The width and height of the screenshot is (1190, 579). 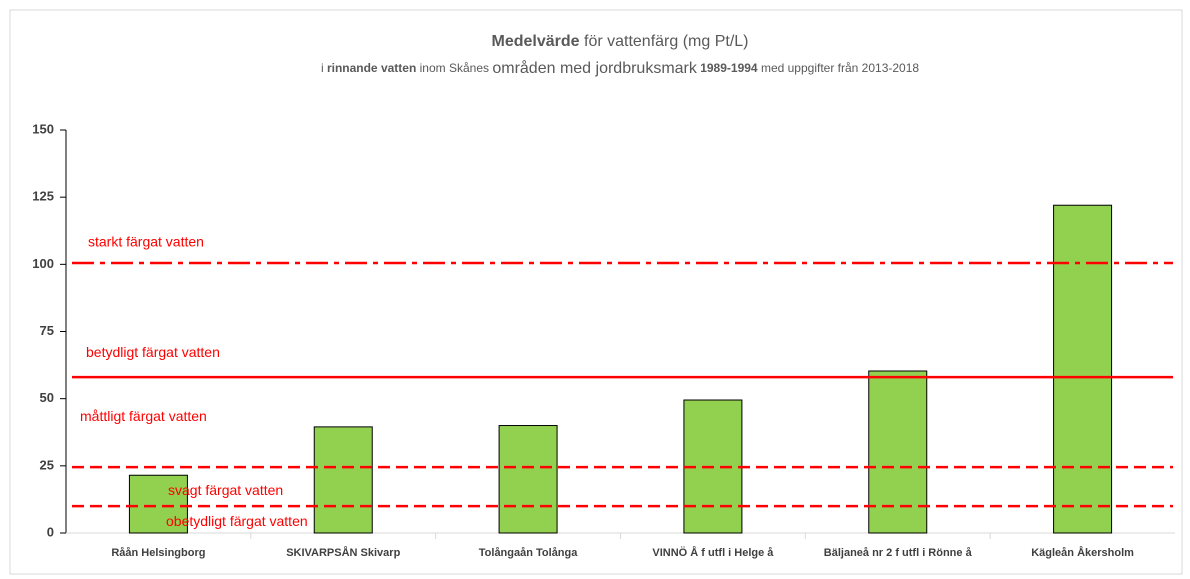 I want to click on chart-title: Medelvärde för vattenfärg (mg Pt/L), so click(x=620, y=41).